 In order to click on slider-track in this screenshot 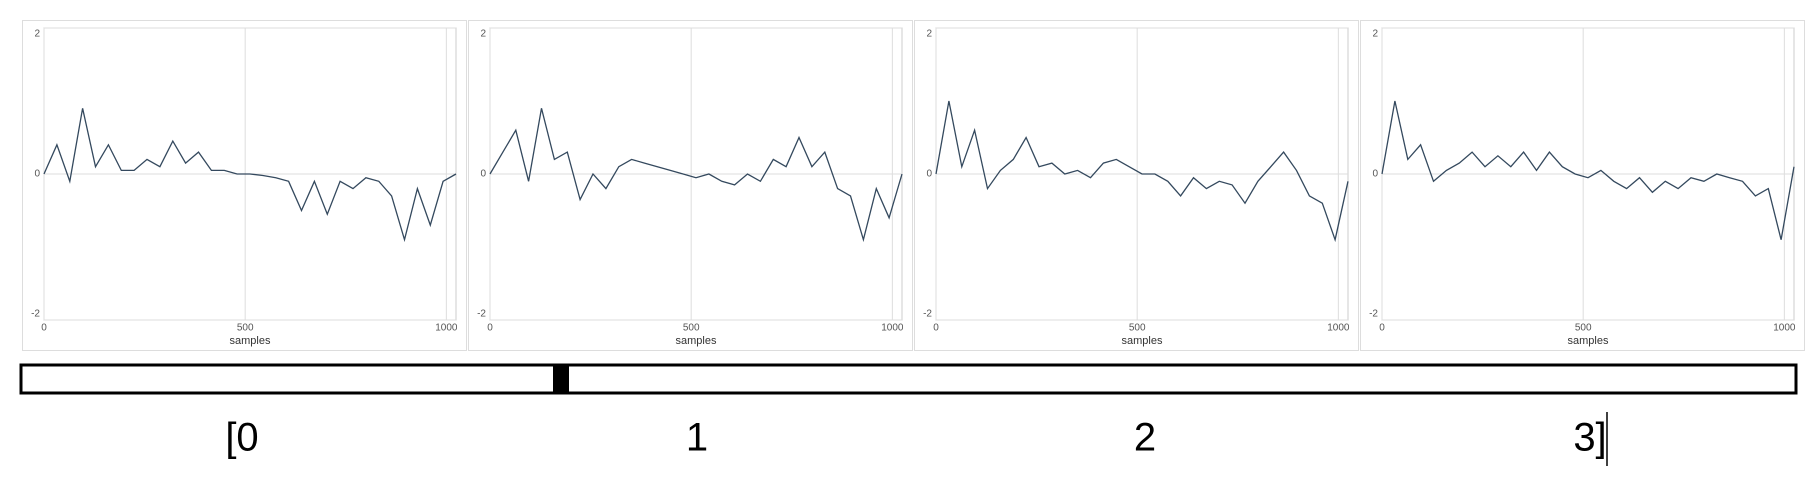, I will do `click(908, 379)`.